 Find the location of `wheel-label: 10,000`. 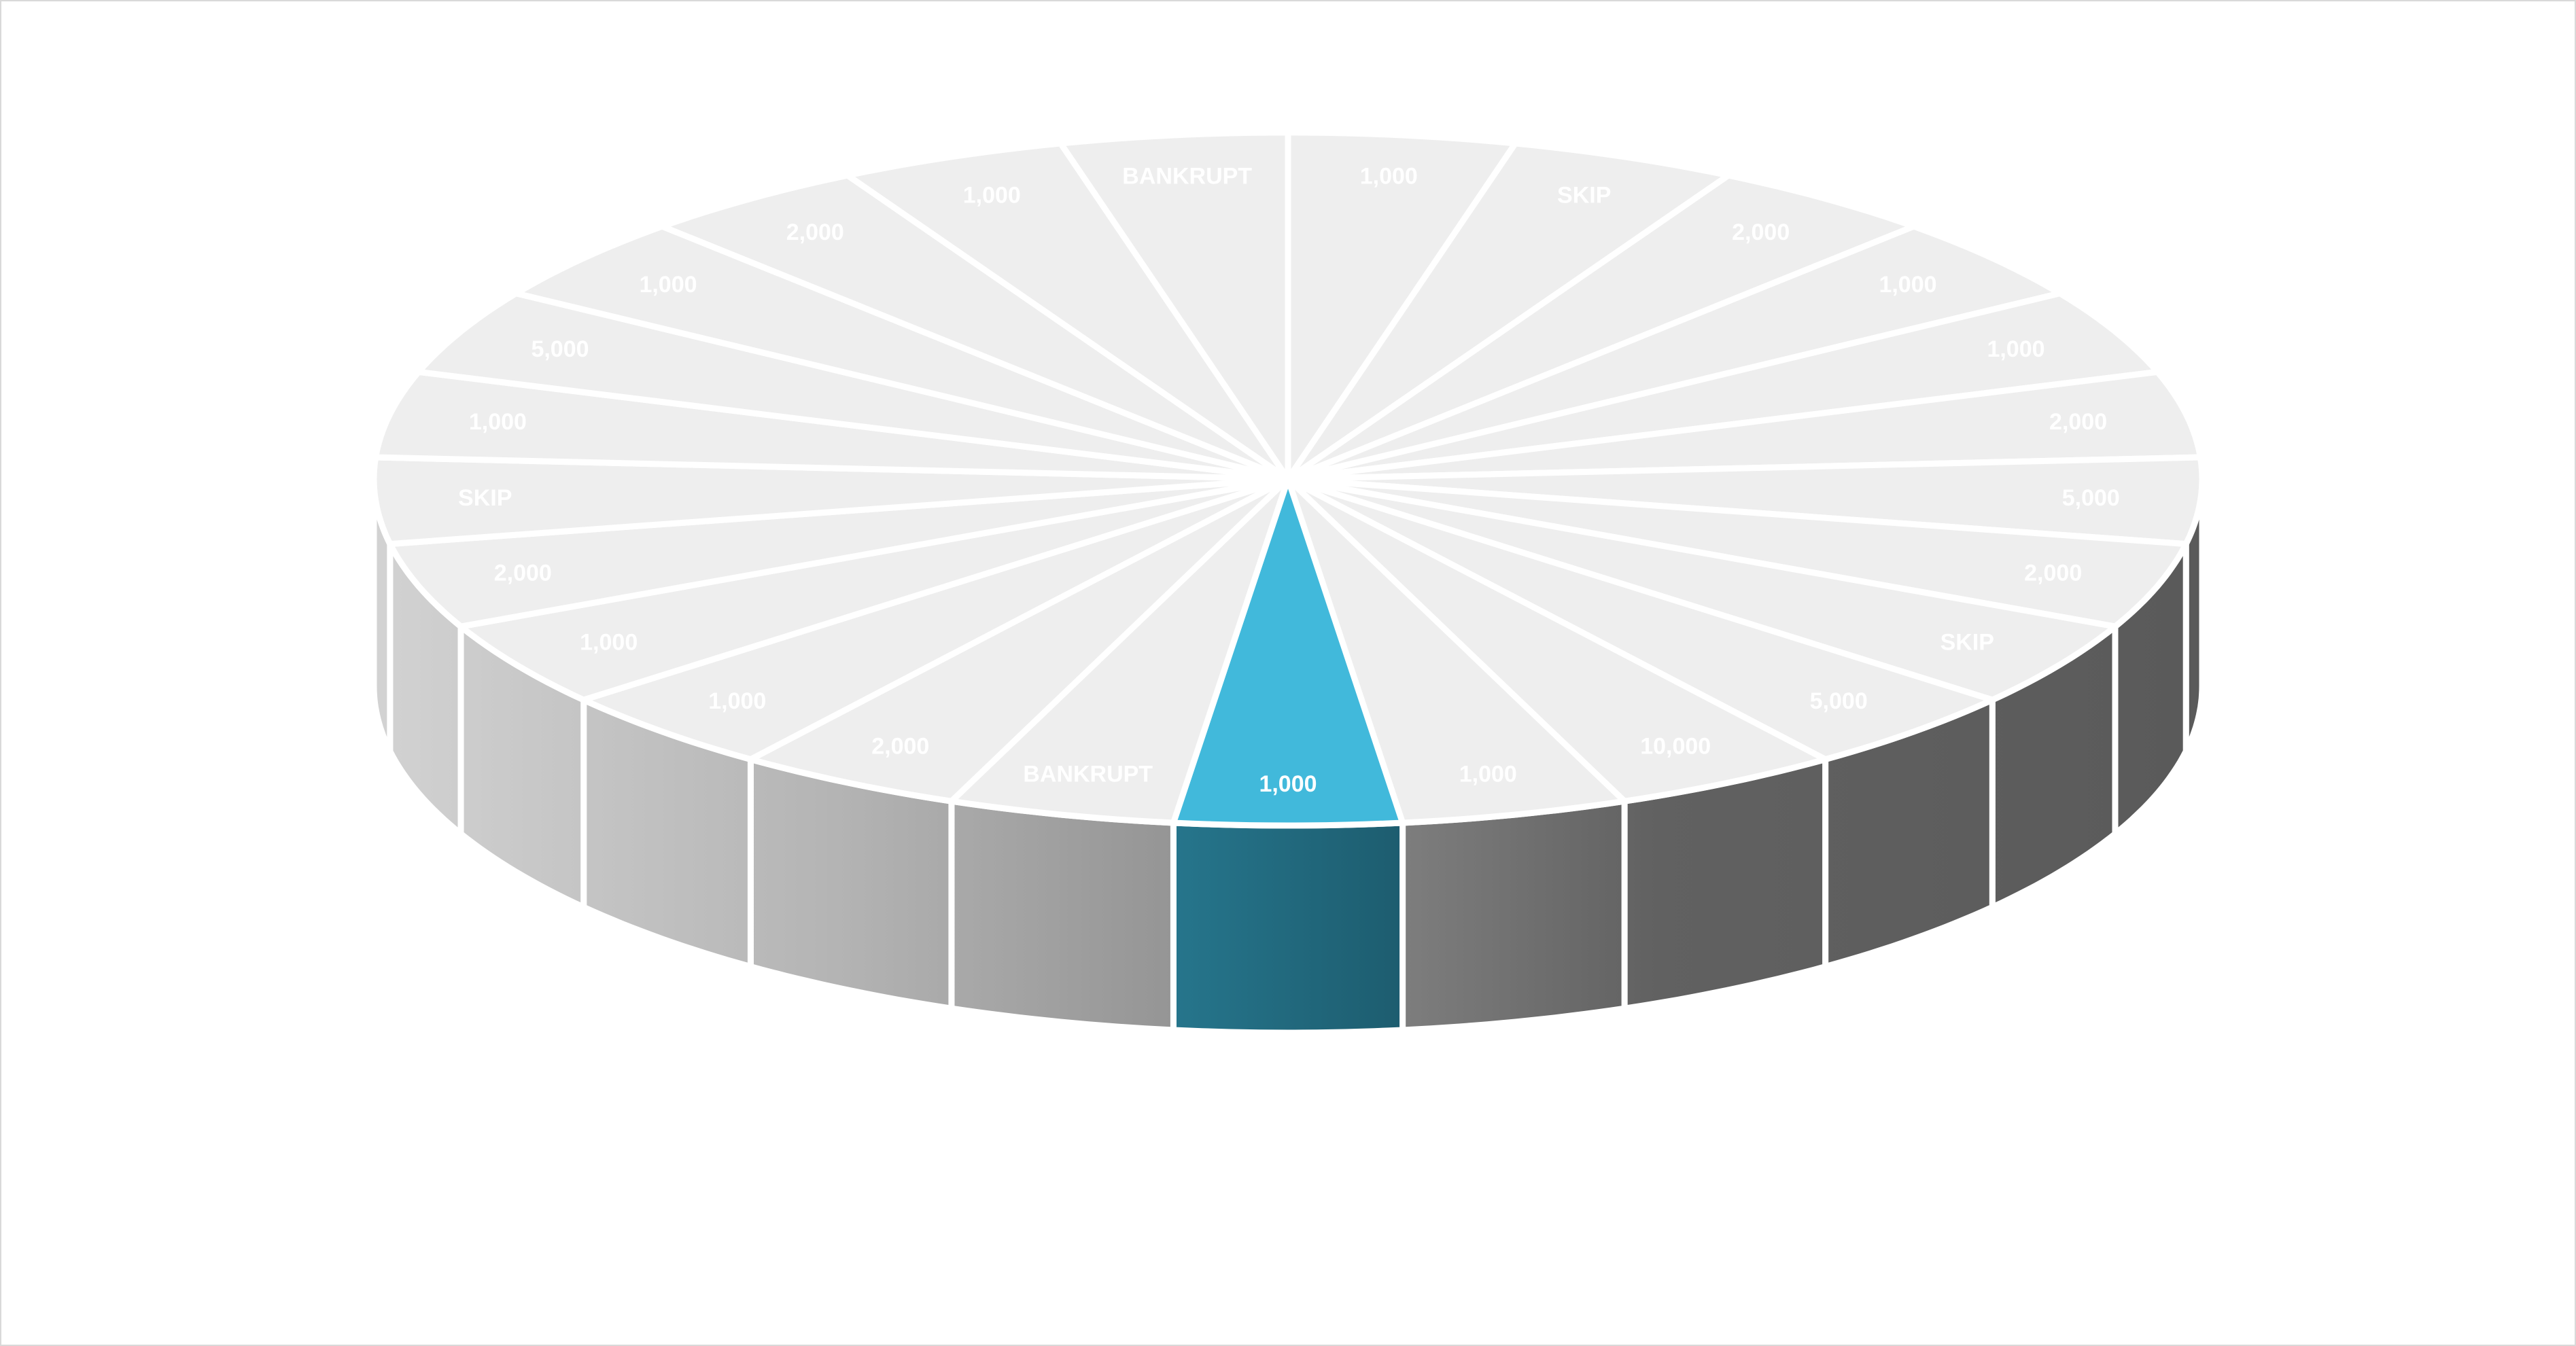

wheel-label: 10,000 is located at coordinates (1675, 746).